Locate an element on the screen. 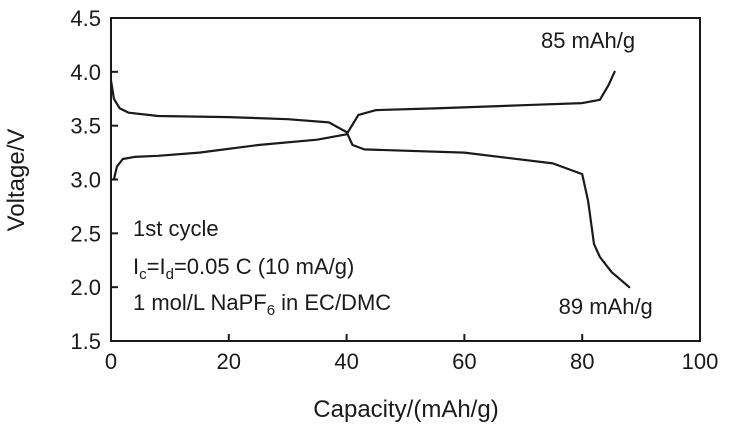 The height and width of the screenshot is (431, 733). x-tick-label: 40 is located at coordinates (346, 361).